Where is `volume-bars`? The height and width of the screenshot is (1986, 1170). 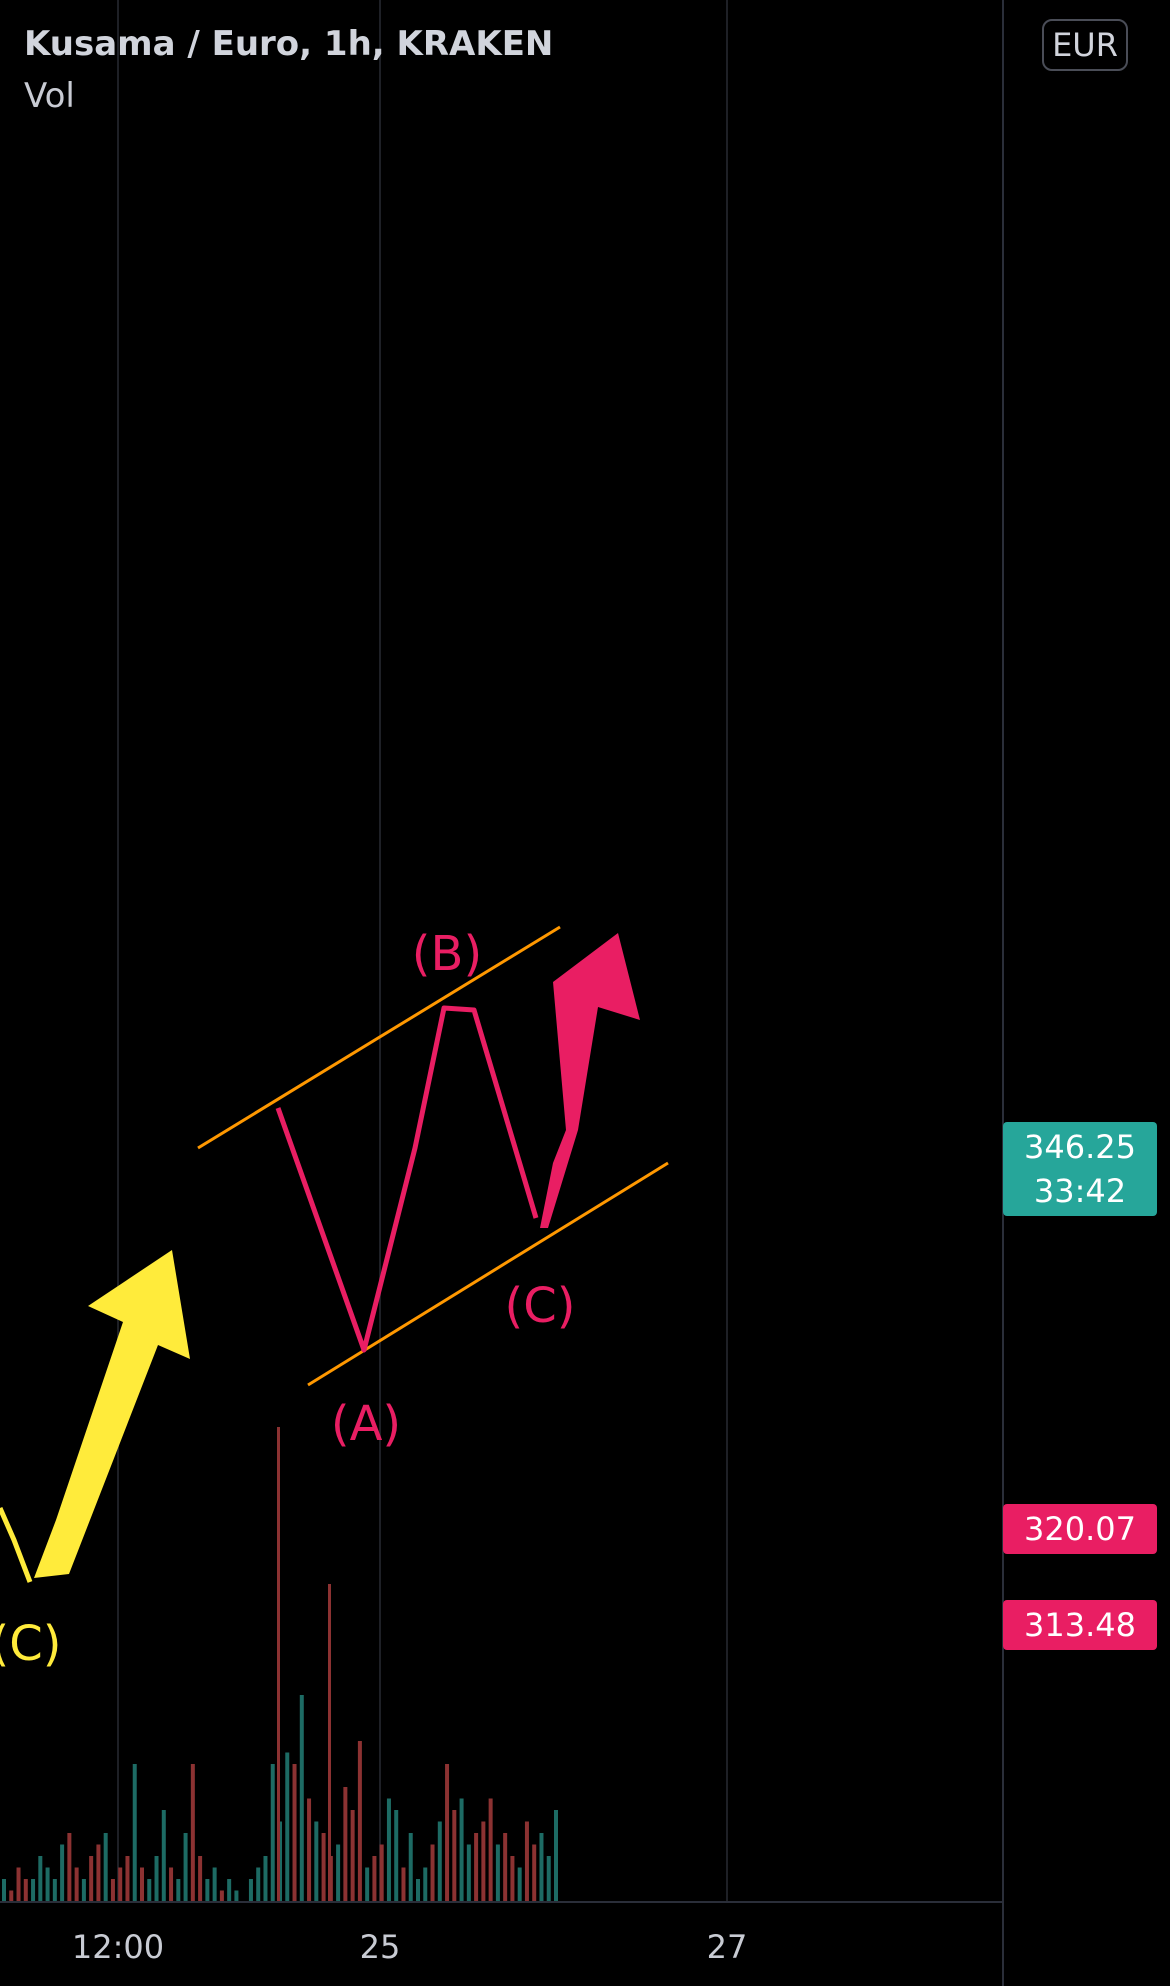
volume-bars is located at coordinates (280, 1664).